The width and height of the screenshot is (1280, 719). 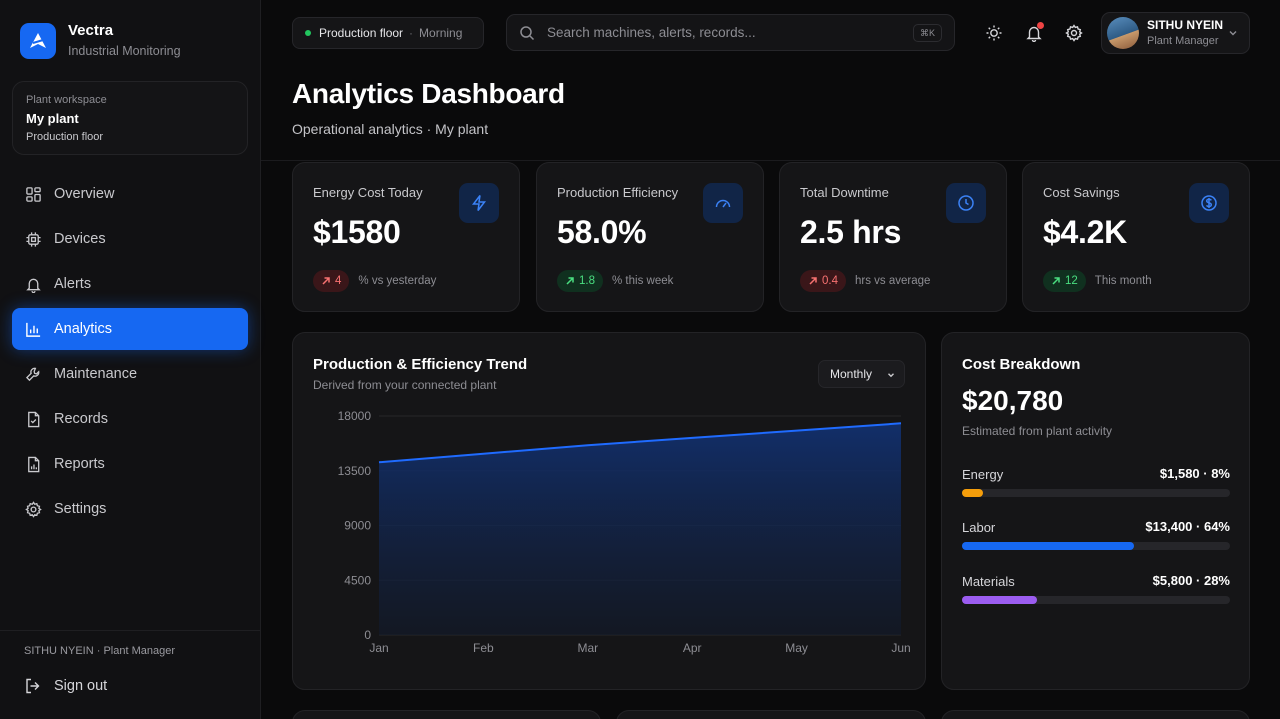 I want to click on cost-row-label: Materials, so click(x=988, y=581).